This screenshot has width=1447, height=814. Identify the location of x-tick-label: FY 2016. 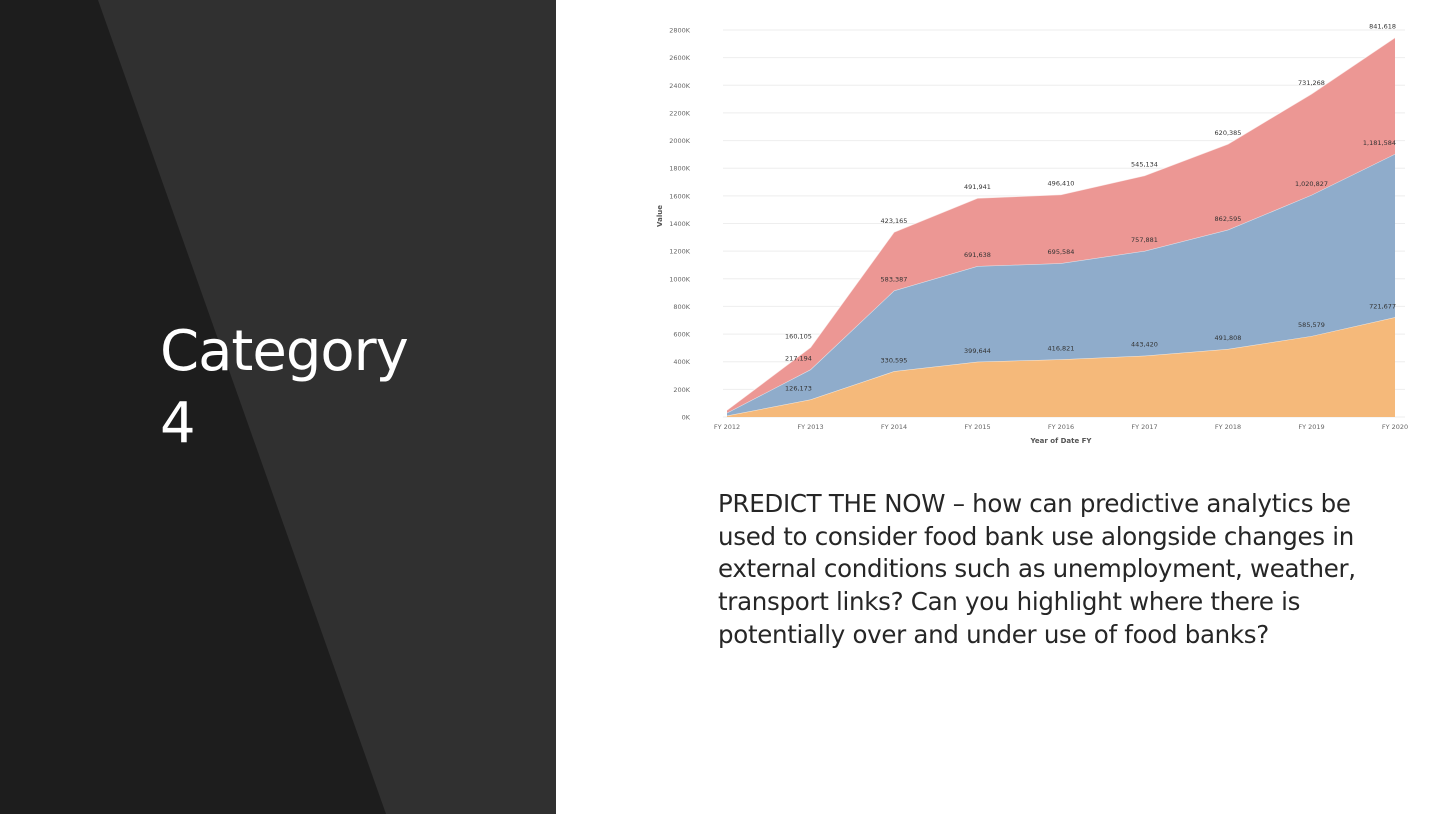
(1061, 427).